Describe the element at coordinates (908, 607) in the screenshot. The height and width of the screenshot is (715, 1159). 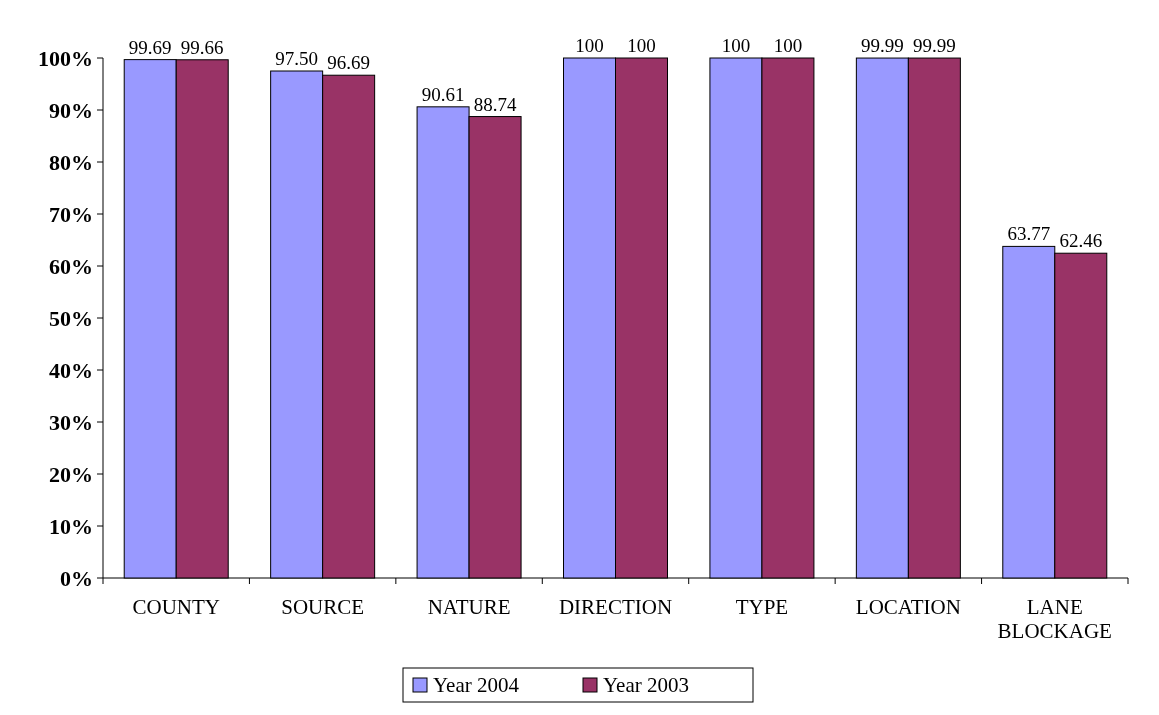
I see `x-tick-label: LOCATION` at that location.